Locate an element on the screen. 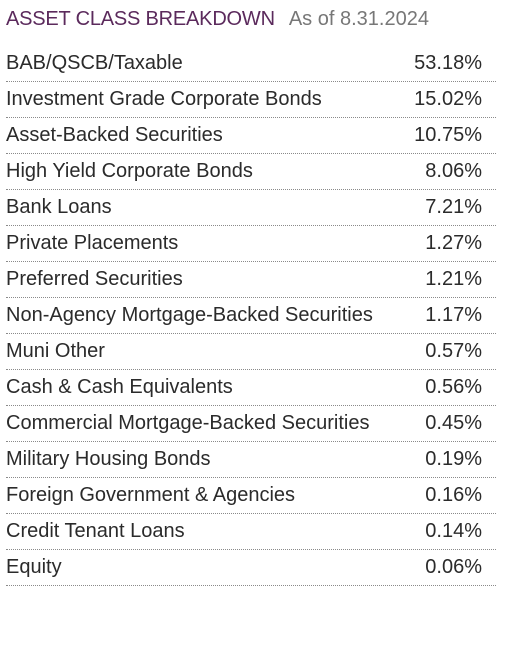 The image size is (508, 664). as-of-date: As of 8.31.2024 is located at coordinates (358, 19).